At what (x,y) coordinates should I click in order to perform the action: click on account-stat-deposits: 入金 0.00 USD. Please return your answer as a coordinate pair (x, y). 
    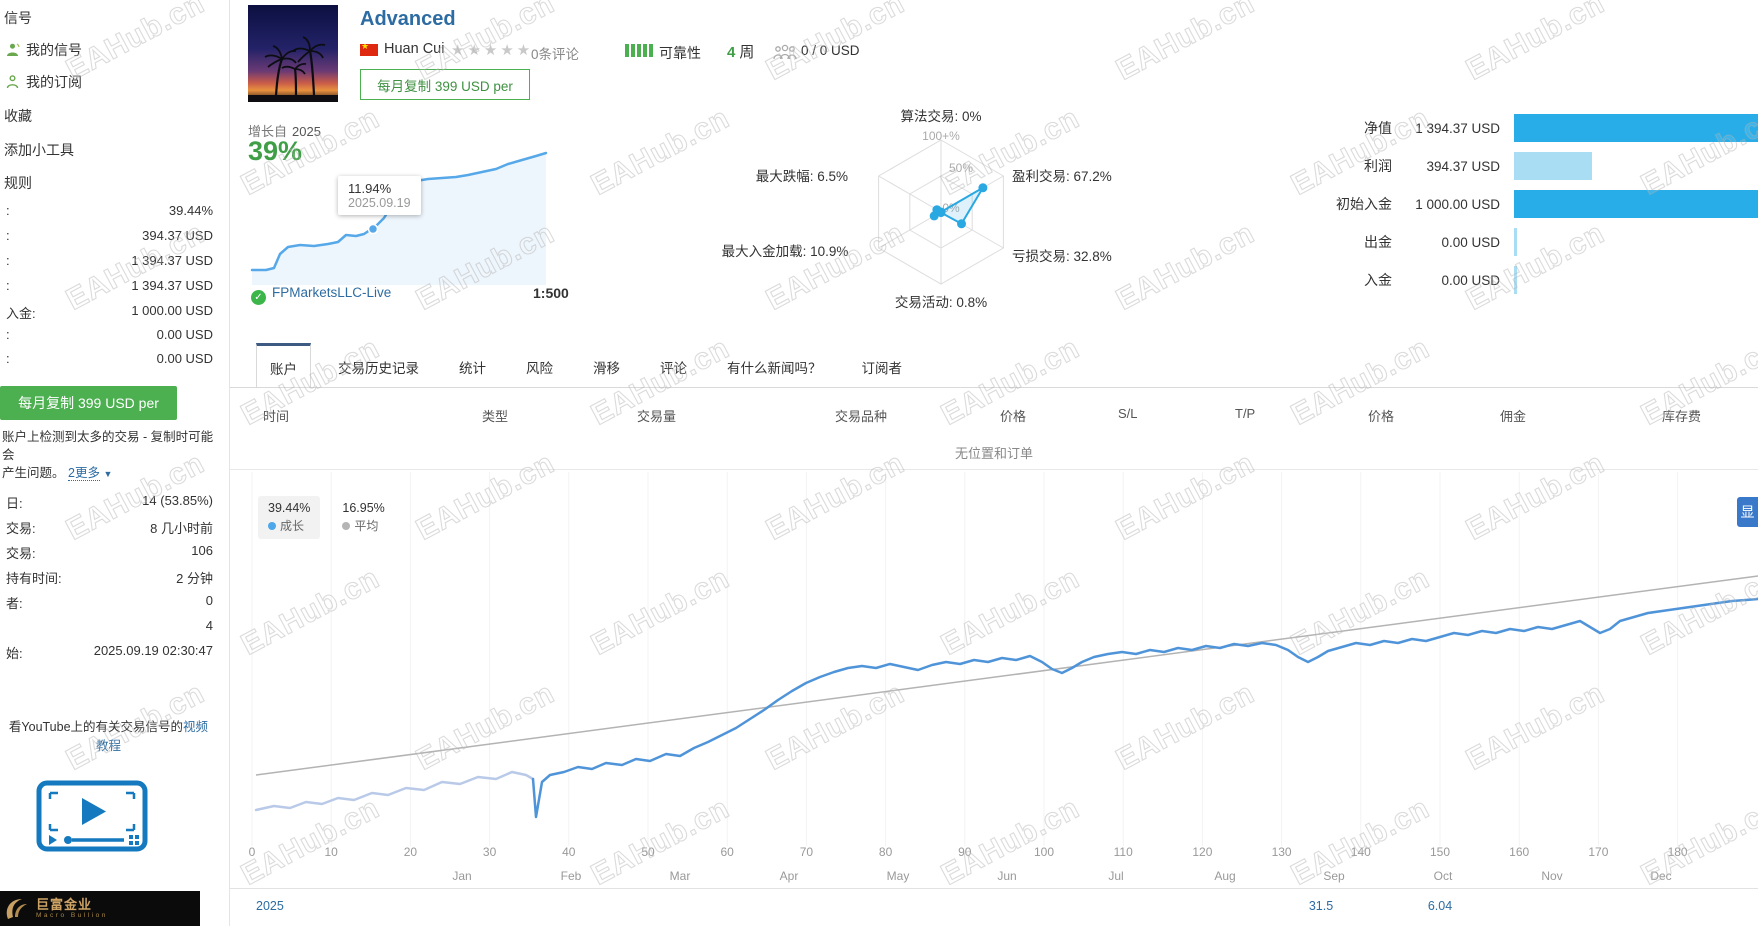
    Looking at the image, I should click on (1519, 280).